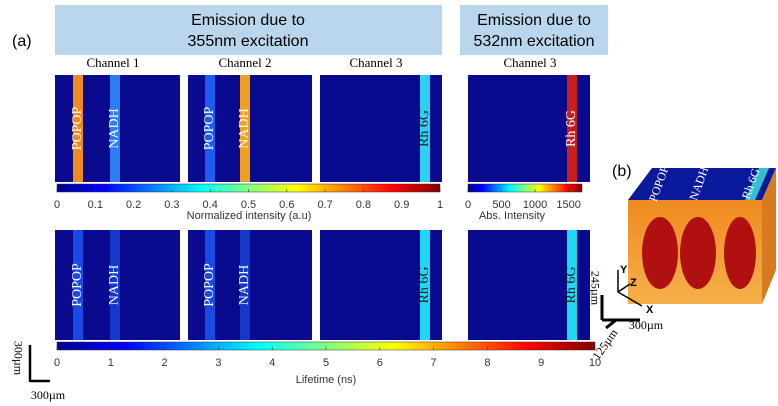 This screenshot has height=406, width=778. I want to click on tick-label: 7, so click(434, 363).